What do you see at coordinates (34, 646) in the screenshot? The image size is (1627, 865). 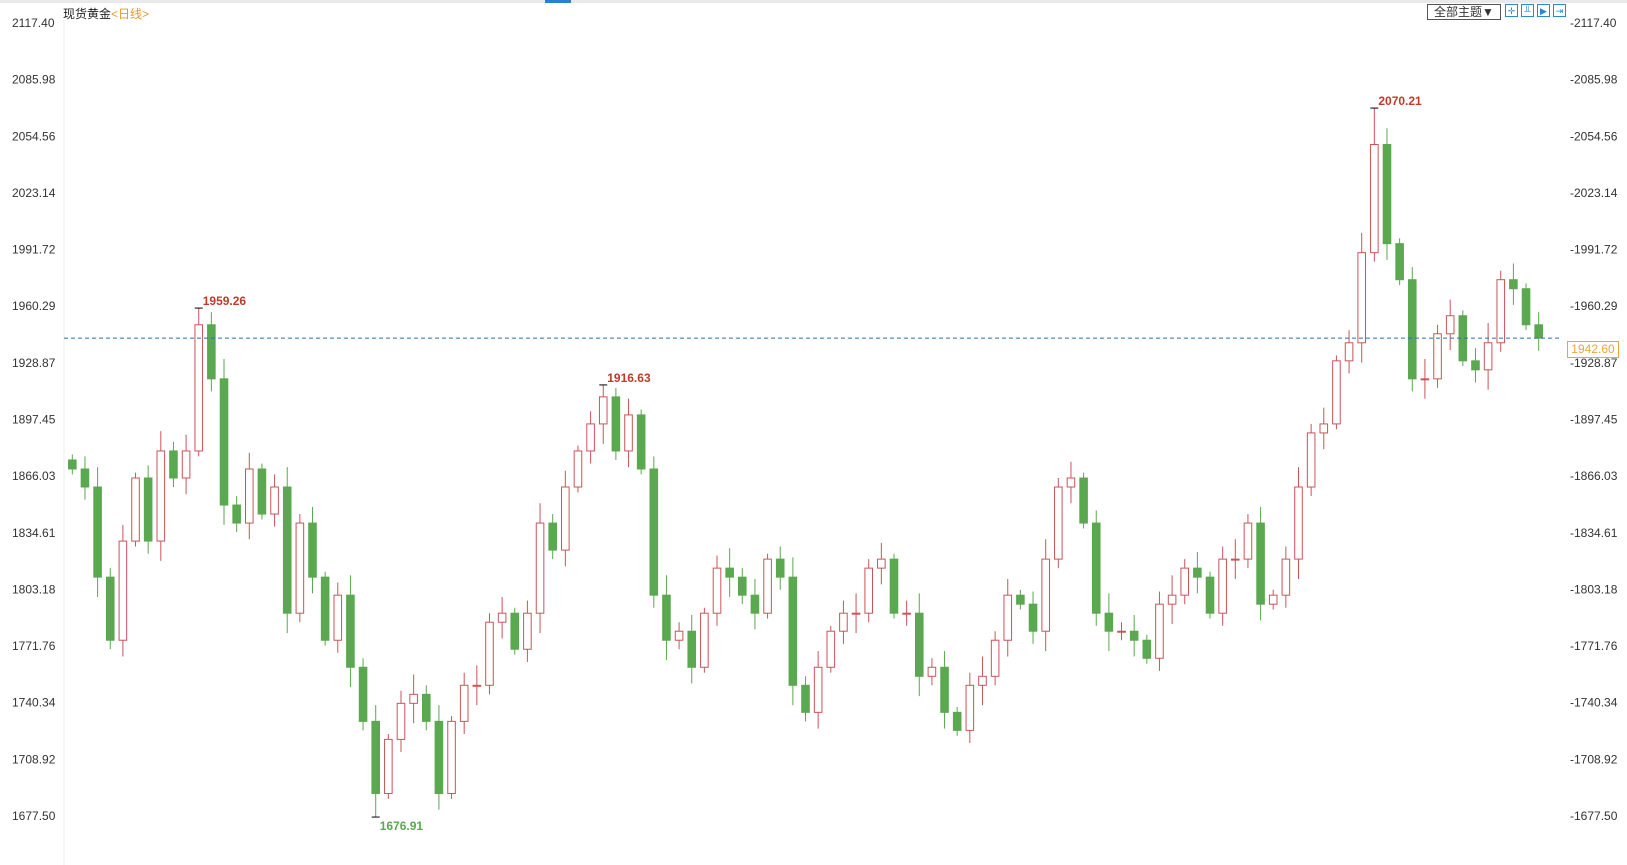 I see `y-tick-label: 1771.76` at bounding box center [34, 646].